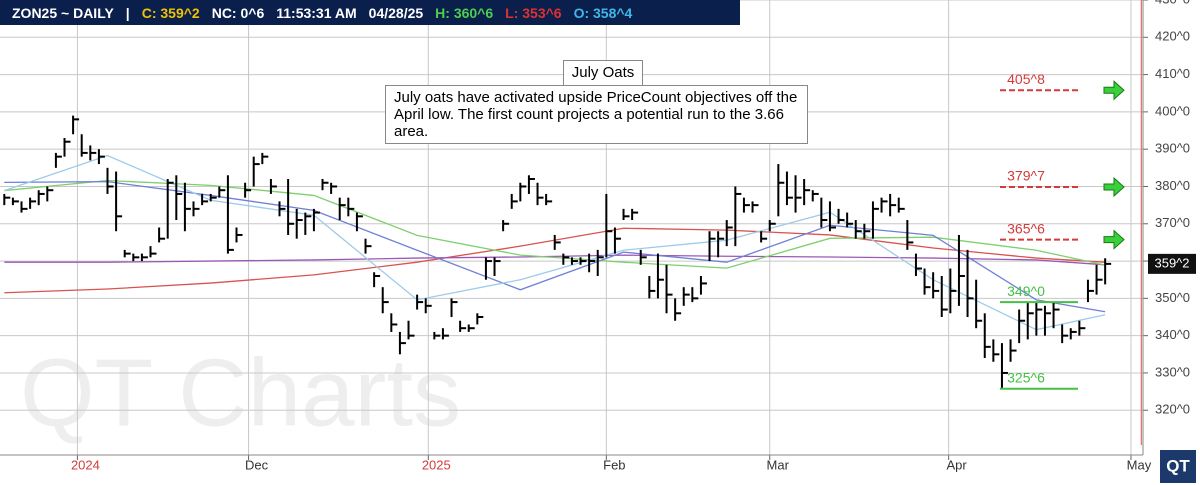 The width and height of the screenshot is (1200, 485). What do you see at coordinates (238, 12) in the screenshot?
I see `net-change-label: NC: 0^6` at bounding box center [238, 12].